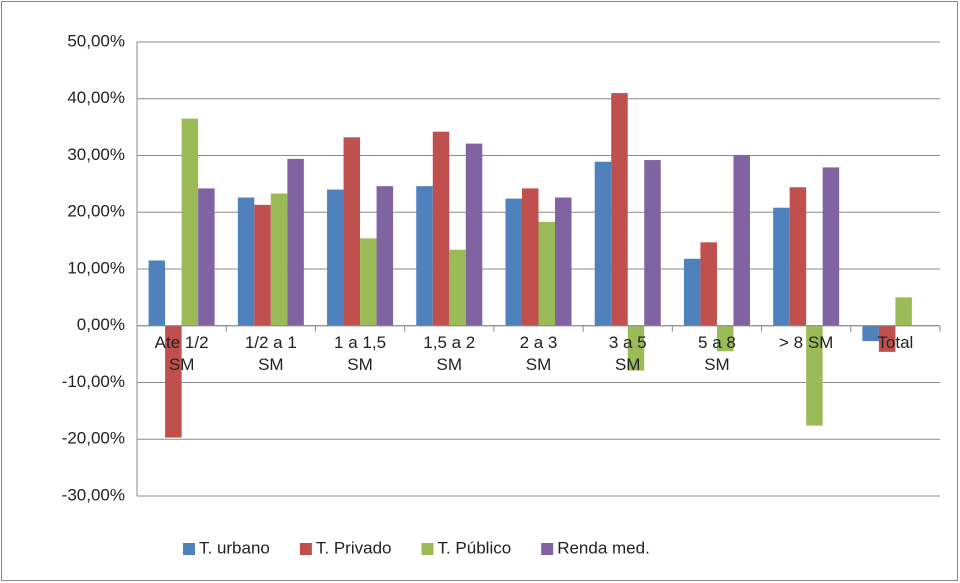  Describe the element at coordinates (101, 324) in the screenshot. I see `y-tick-label: 0,00%` at that location.